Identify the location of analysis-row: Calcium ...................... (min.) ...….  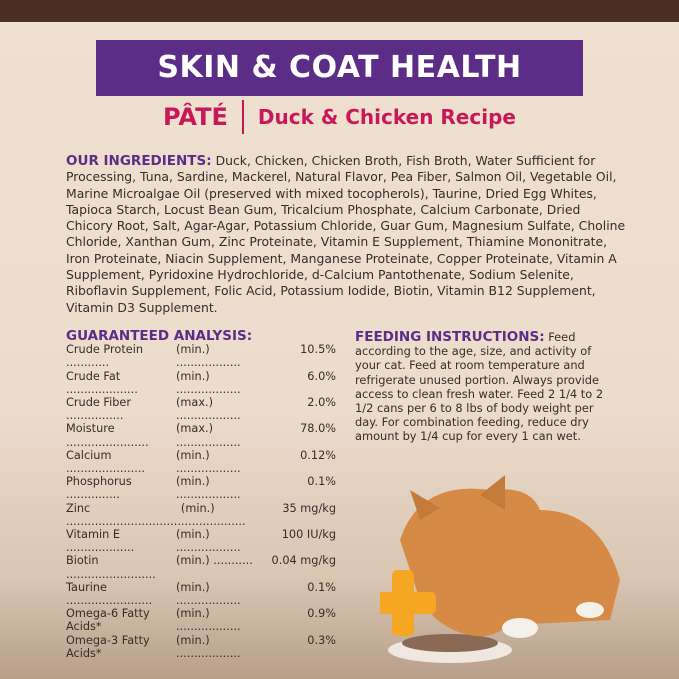
(201, 462).